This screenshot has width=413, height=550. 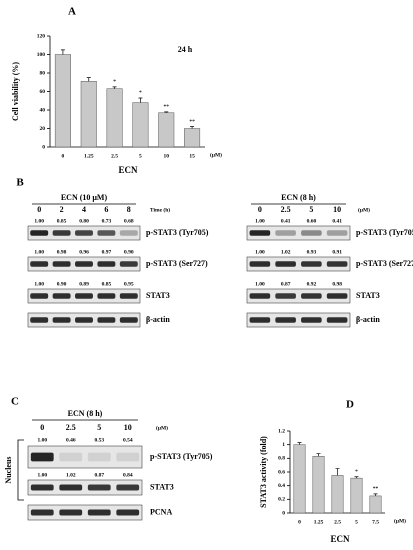 What do you see at coordinates (62, 252) in the screenshot?
I see `quantification: 0.98` at bounding box center [62, 252].